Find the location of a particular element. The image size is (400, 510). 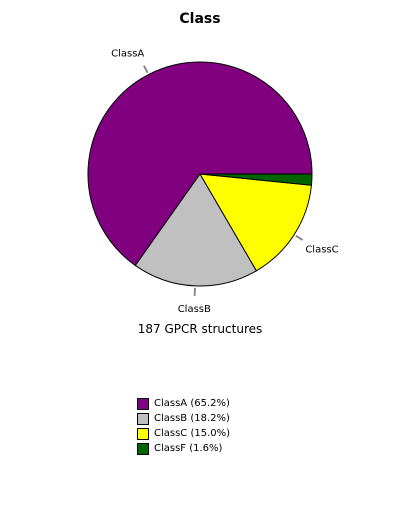

pie-label-classa: ClassA is located at coordinates (127, 54).